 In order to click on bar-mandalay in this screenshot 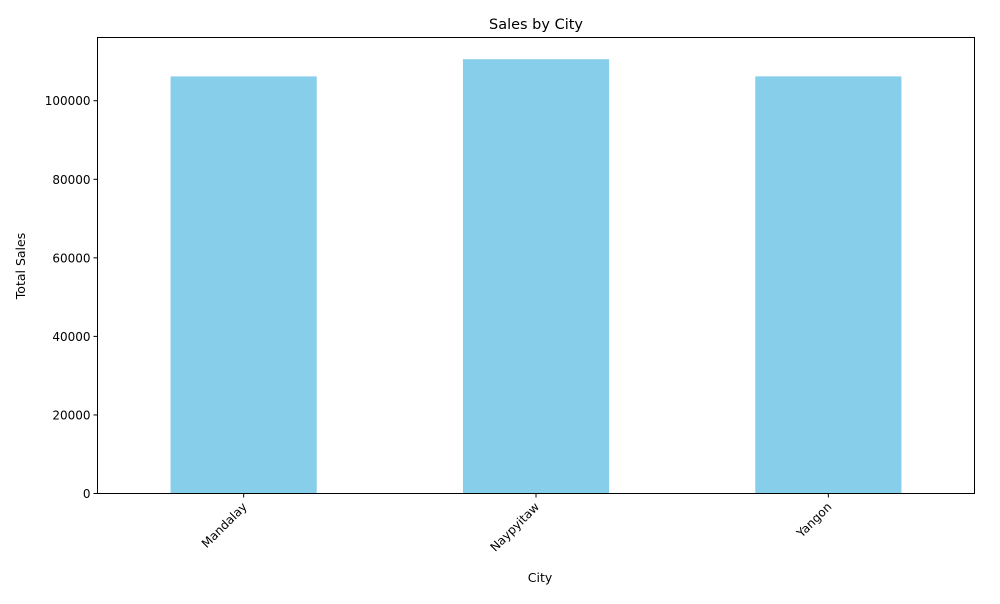, I will do `click(243, 285)`.